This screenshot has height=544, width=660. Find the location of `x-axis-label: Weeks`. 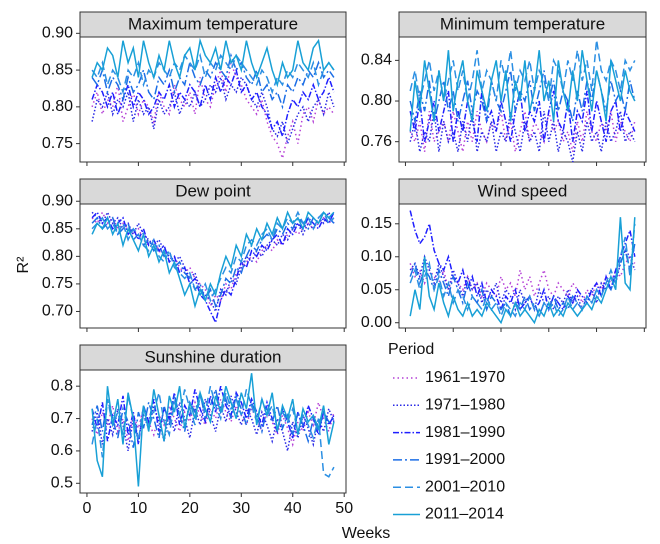

x-axis-label: Weeks is located at coordinates (366, 533).